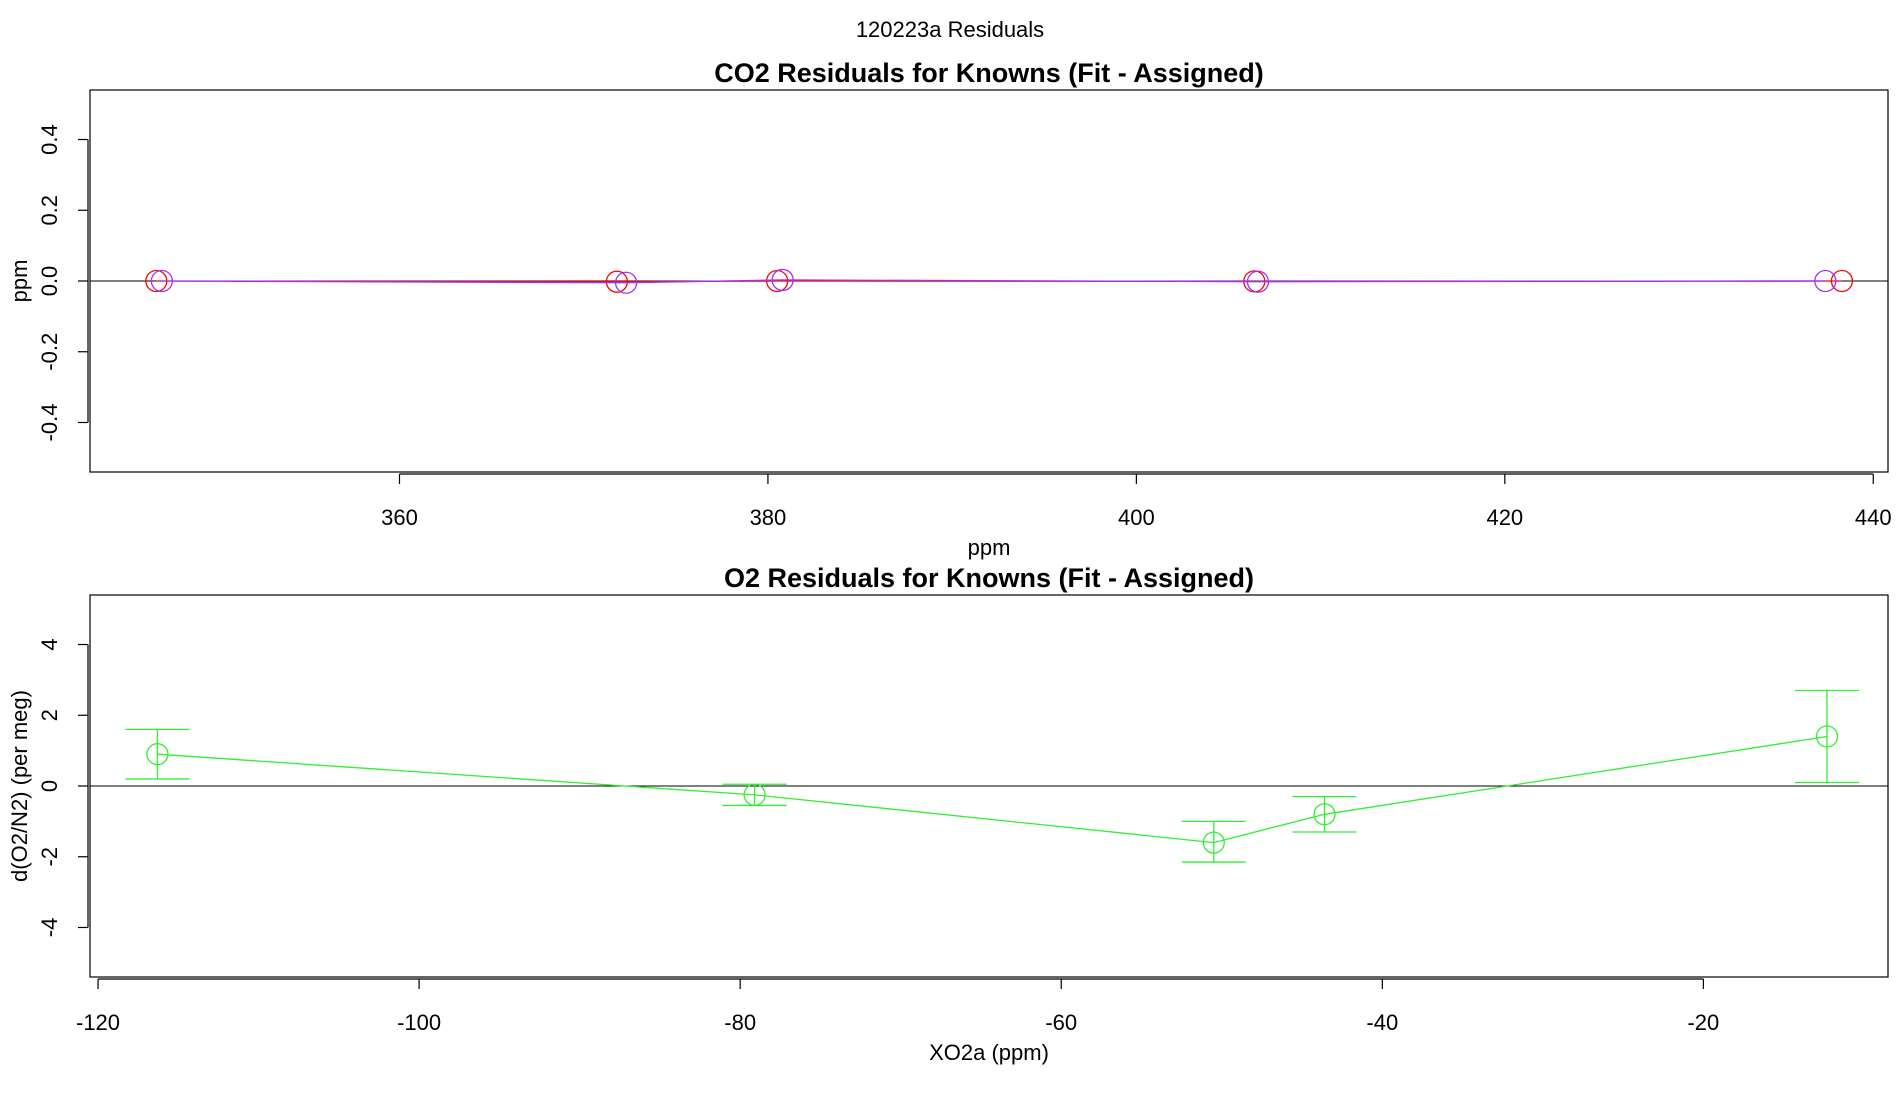 This screenshot has width=1900, height=1100. I want to click on y-tick-label: 2, so click(49, 715).